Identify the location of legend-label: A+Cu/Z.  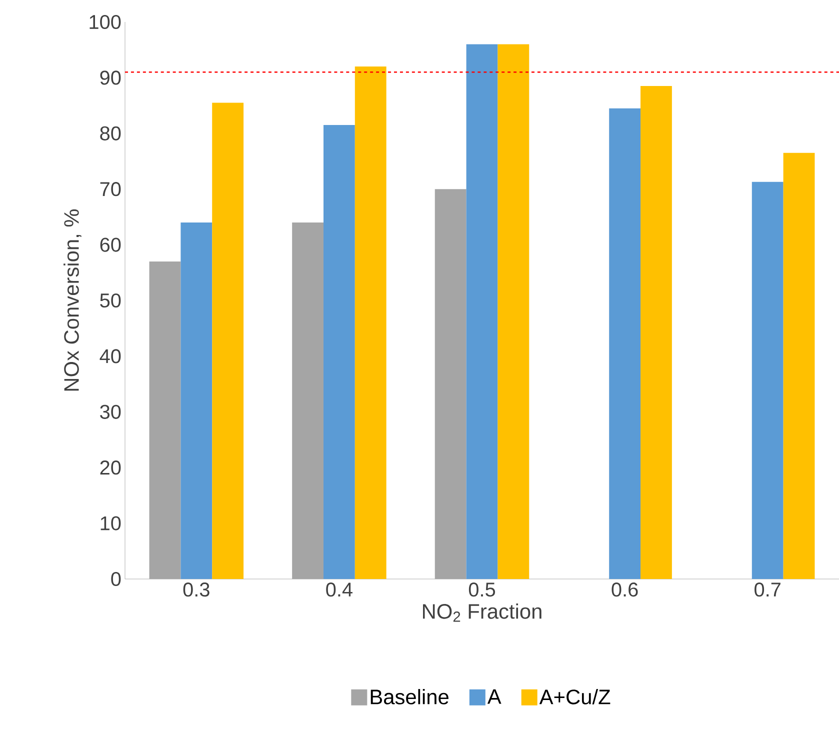
(574, 696).